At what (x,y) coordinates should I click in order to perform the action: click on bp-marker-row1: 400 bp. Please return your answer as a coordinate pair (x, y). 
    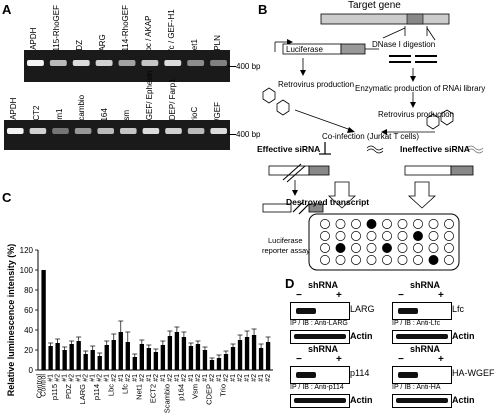
    Looking at the image, I should click on (248, 66).